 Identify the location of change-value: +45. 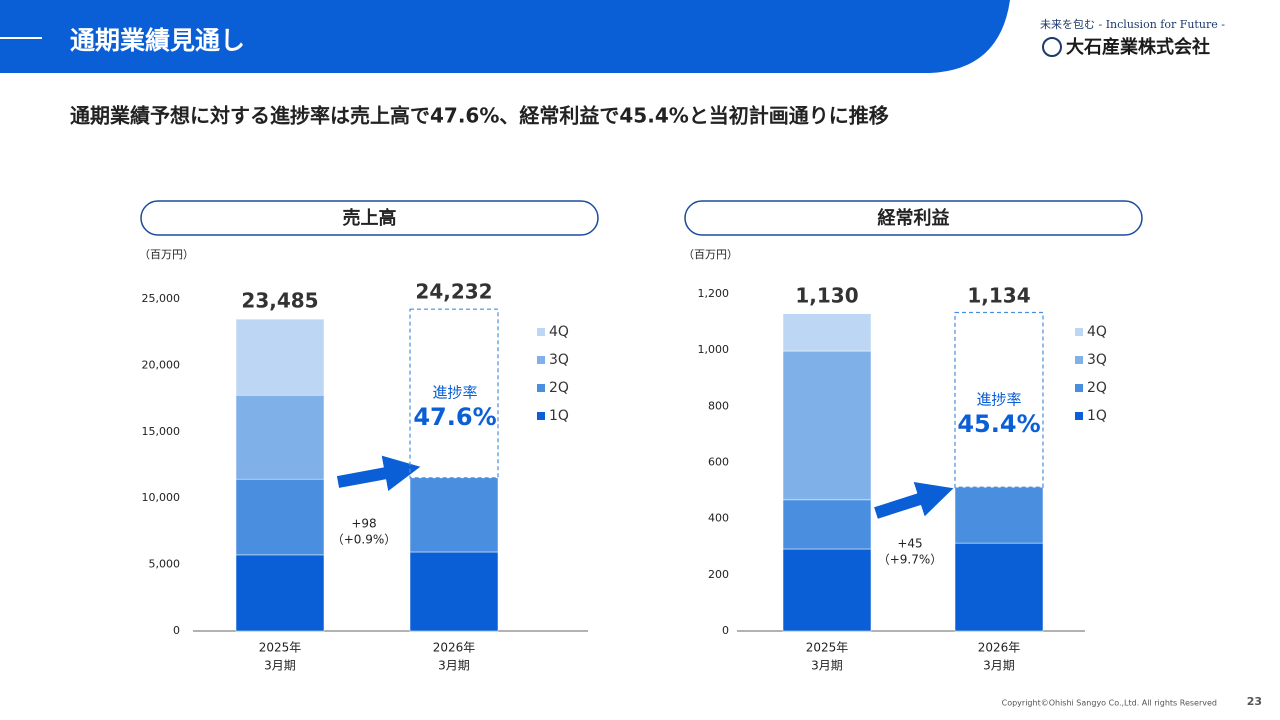
(909, 544).